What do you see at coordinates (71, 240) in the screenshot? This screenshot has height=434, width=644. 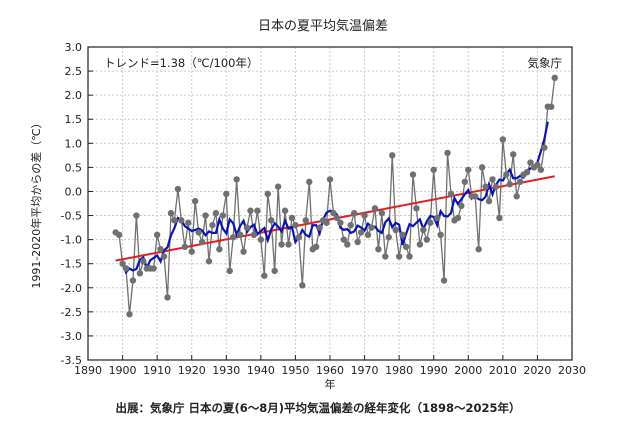 I see `y-tick-label: -1.0` at bounding box center [71, 240].